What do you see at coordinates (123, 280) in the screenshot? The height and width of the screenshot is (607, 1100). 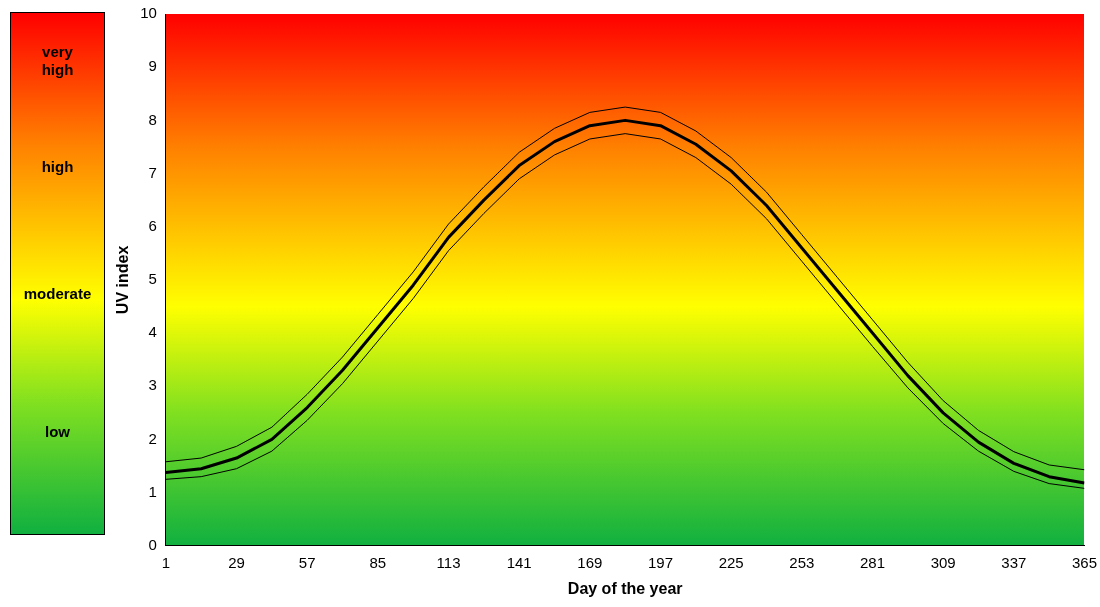 I see `y-axis-title: UV index` at bounding box center [123, 280].